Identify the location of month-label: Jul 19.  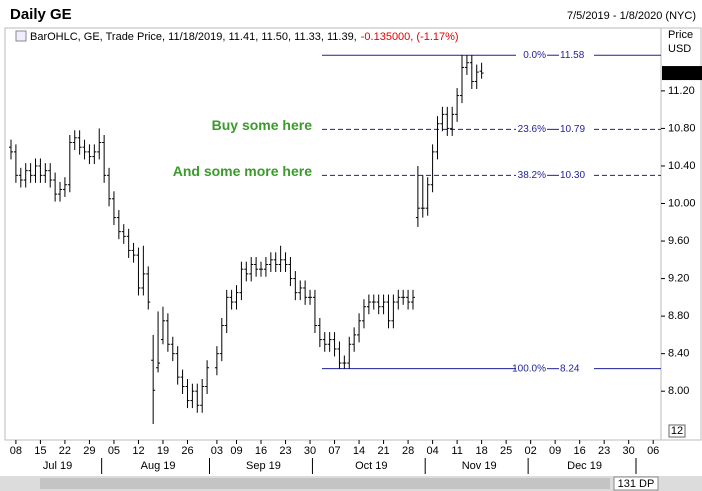
(57, 466).